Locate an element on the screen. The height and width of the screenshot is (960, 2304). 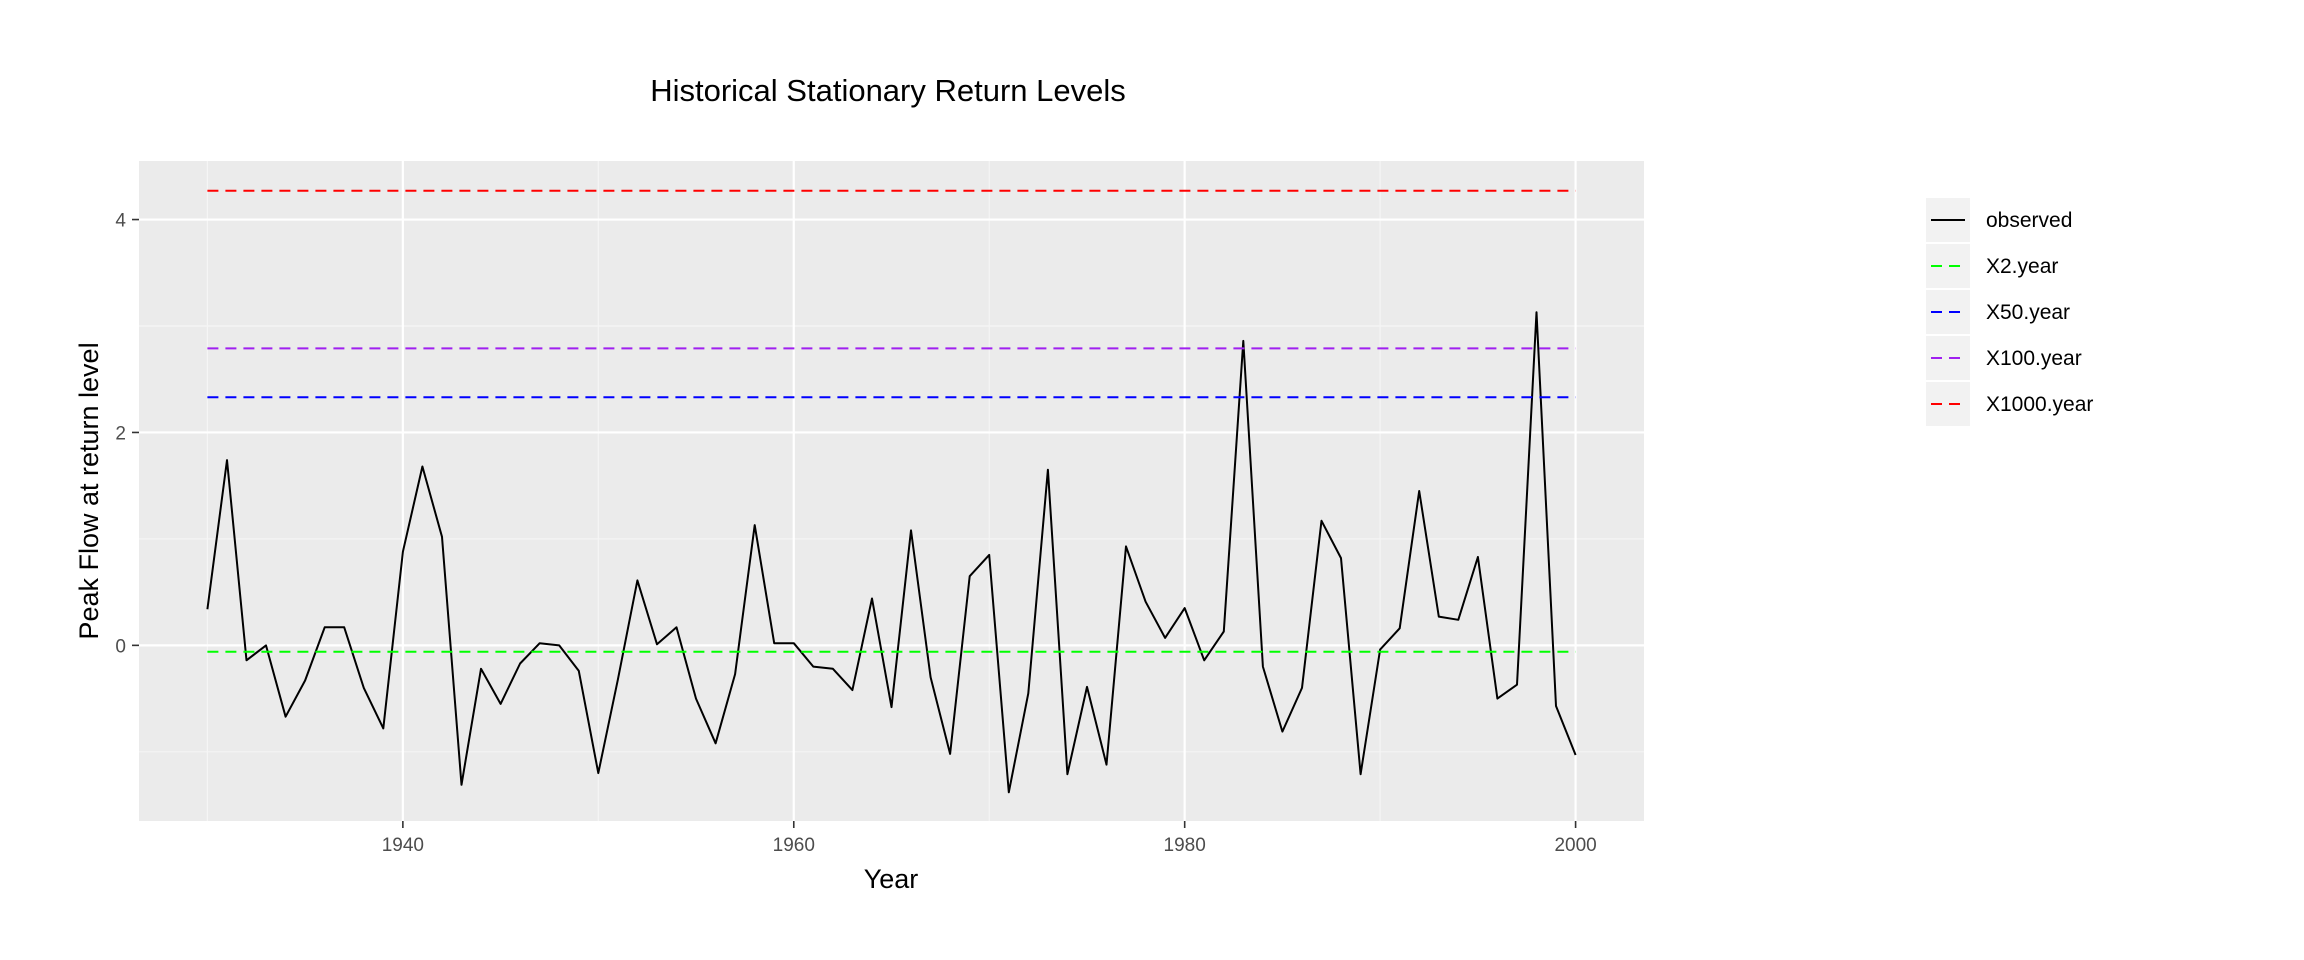
chart-title: Historical Stationary Return Levels is located at coordinates (888, 90).